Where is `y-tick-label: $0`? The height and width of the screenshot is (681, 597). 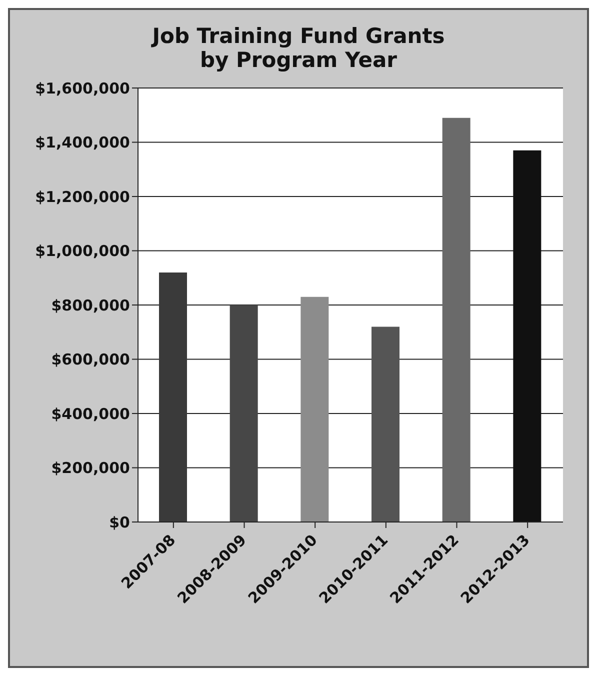
y-tick-label: $0 is located at coordinates (119, 522).